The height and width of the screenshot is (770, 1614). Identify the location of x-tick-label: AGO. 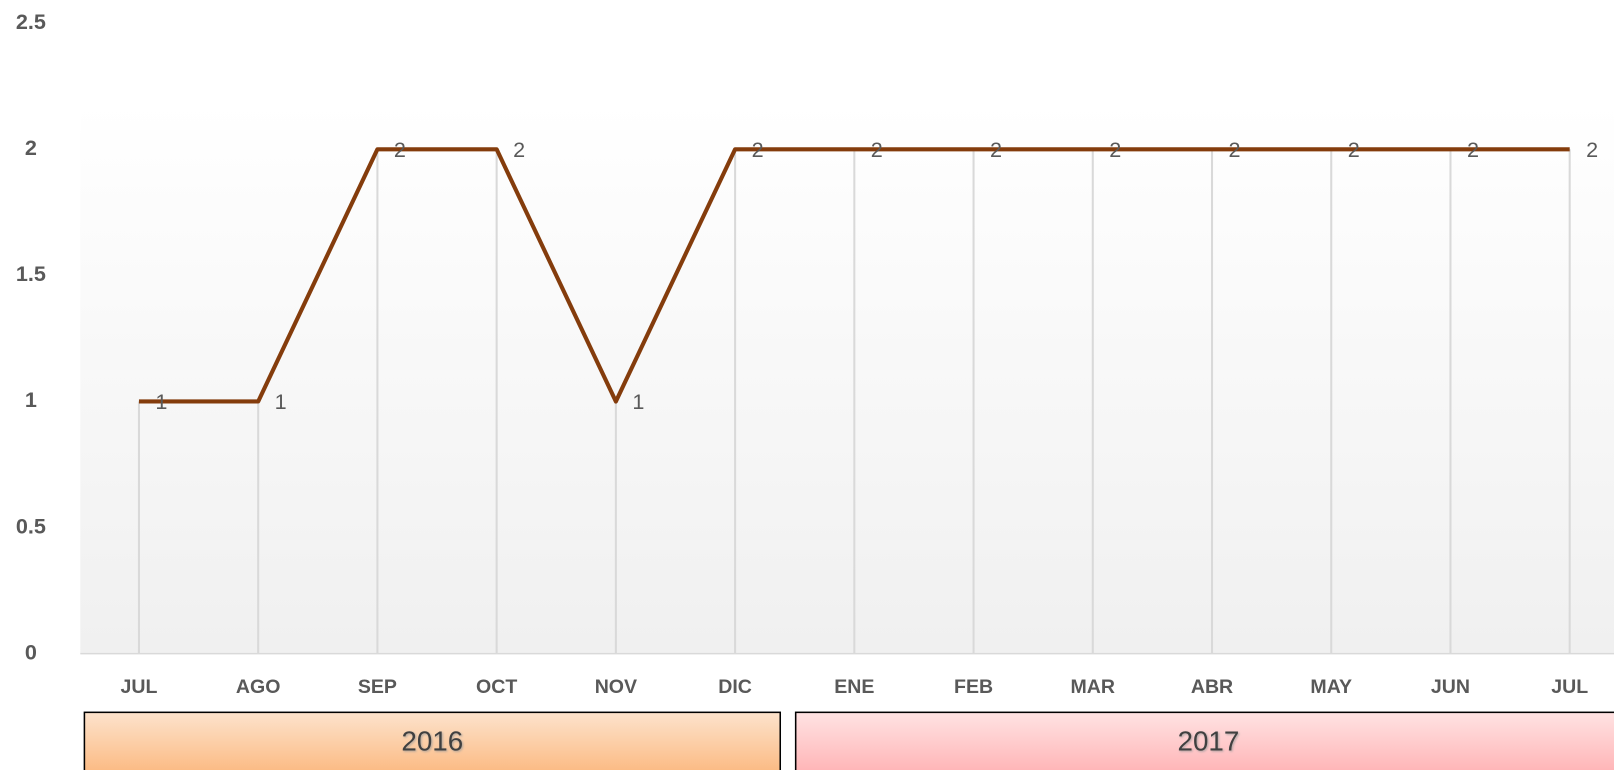
(258, 687).